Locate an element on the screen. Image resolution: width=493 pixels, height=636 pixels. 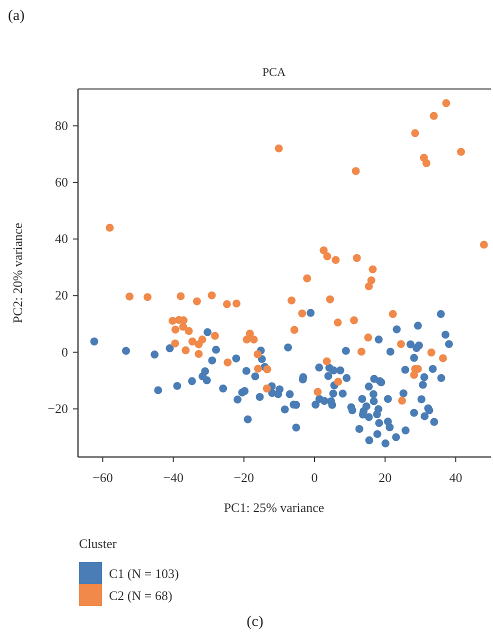
x-tick-label: −20 is located at coordinates (244, 477).